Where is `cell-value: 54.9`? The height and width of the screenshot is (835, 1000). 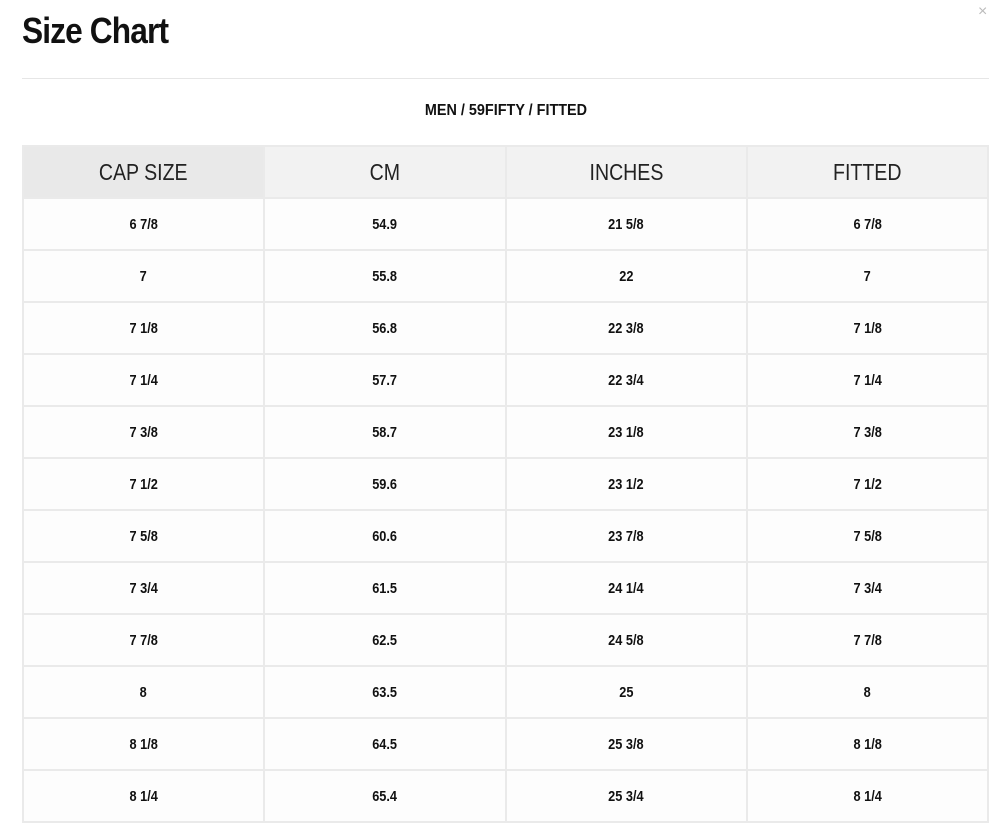
cell-value: 54.9 is located at coordinates (385, 224).